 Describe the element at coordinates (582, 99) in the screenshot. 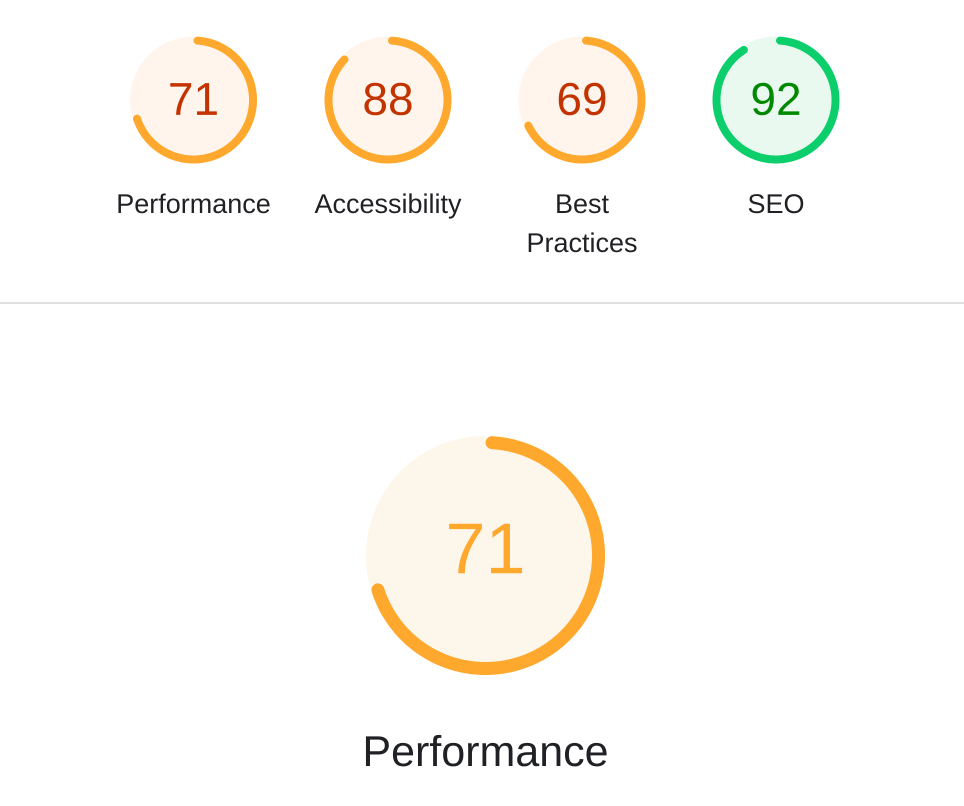

I see `data-label: 69` at that location.